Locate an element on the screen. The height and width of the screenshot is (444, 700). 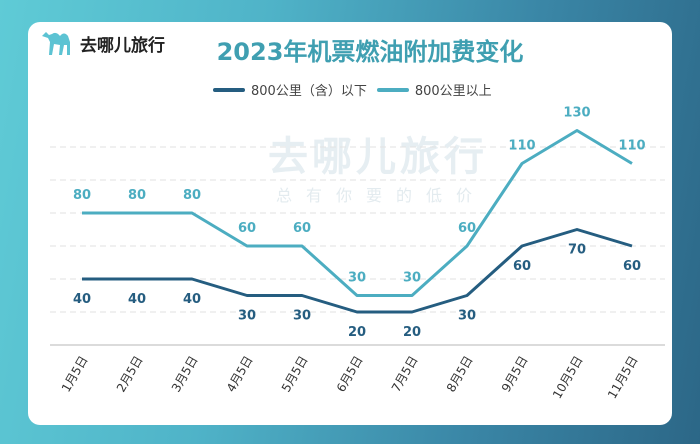
x-tick-label: 4月5日 is located at coordinates (240, 374).